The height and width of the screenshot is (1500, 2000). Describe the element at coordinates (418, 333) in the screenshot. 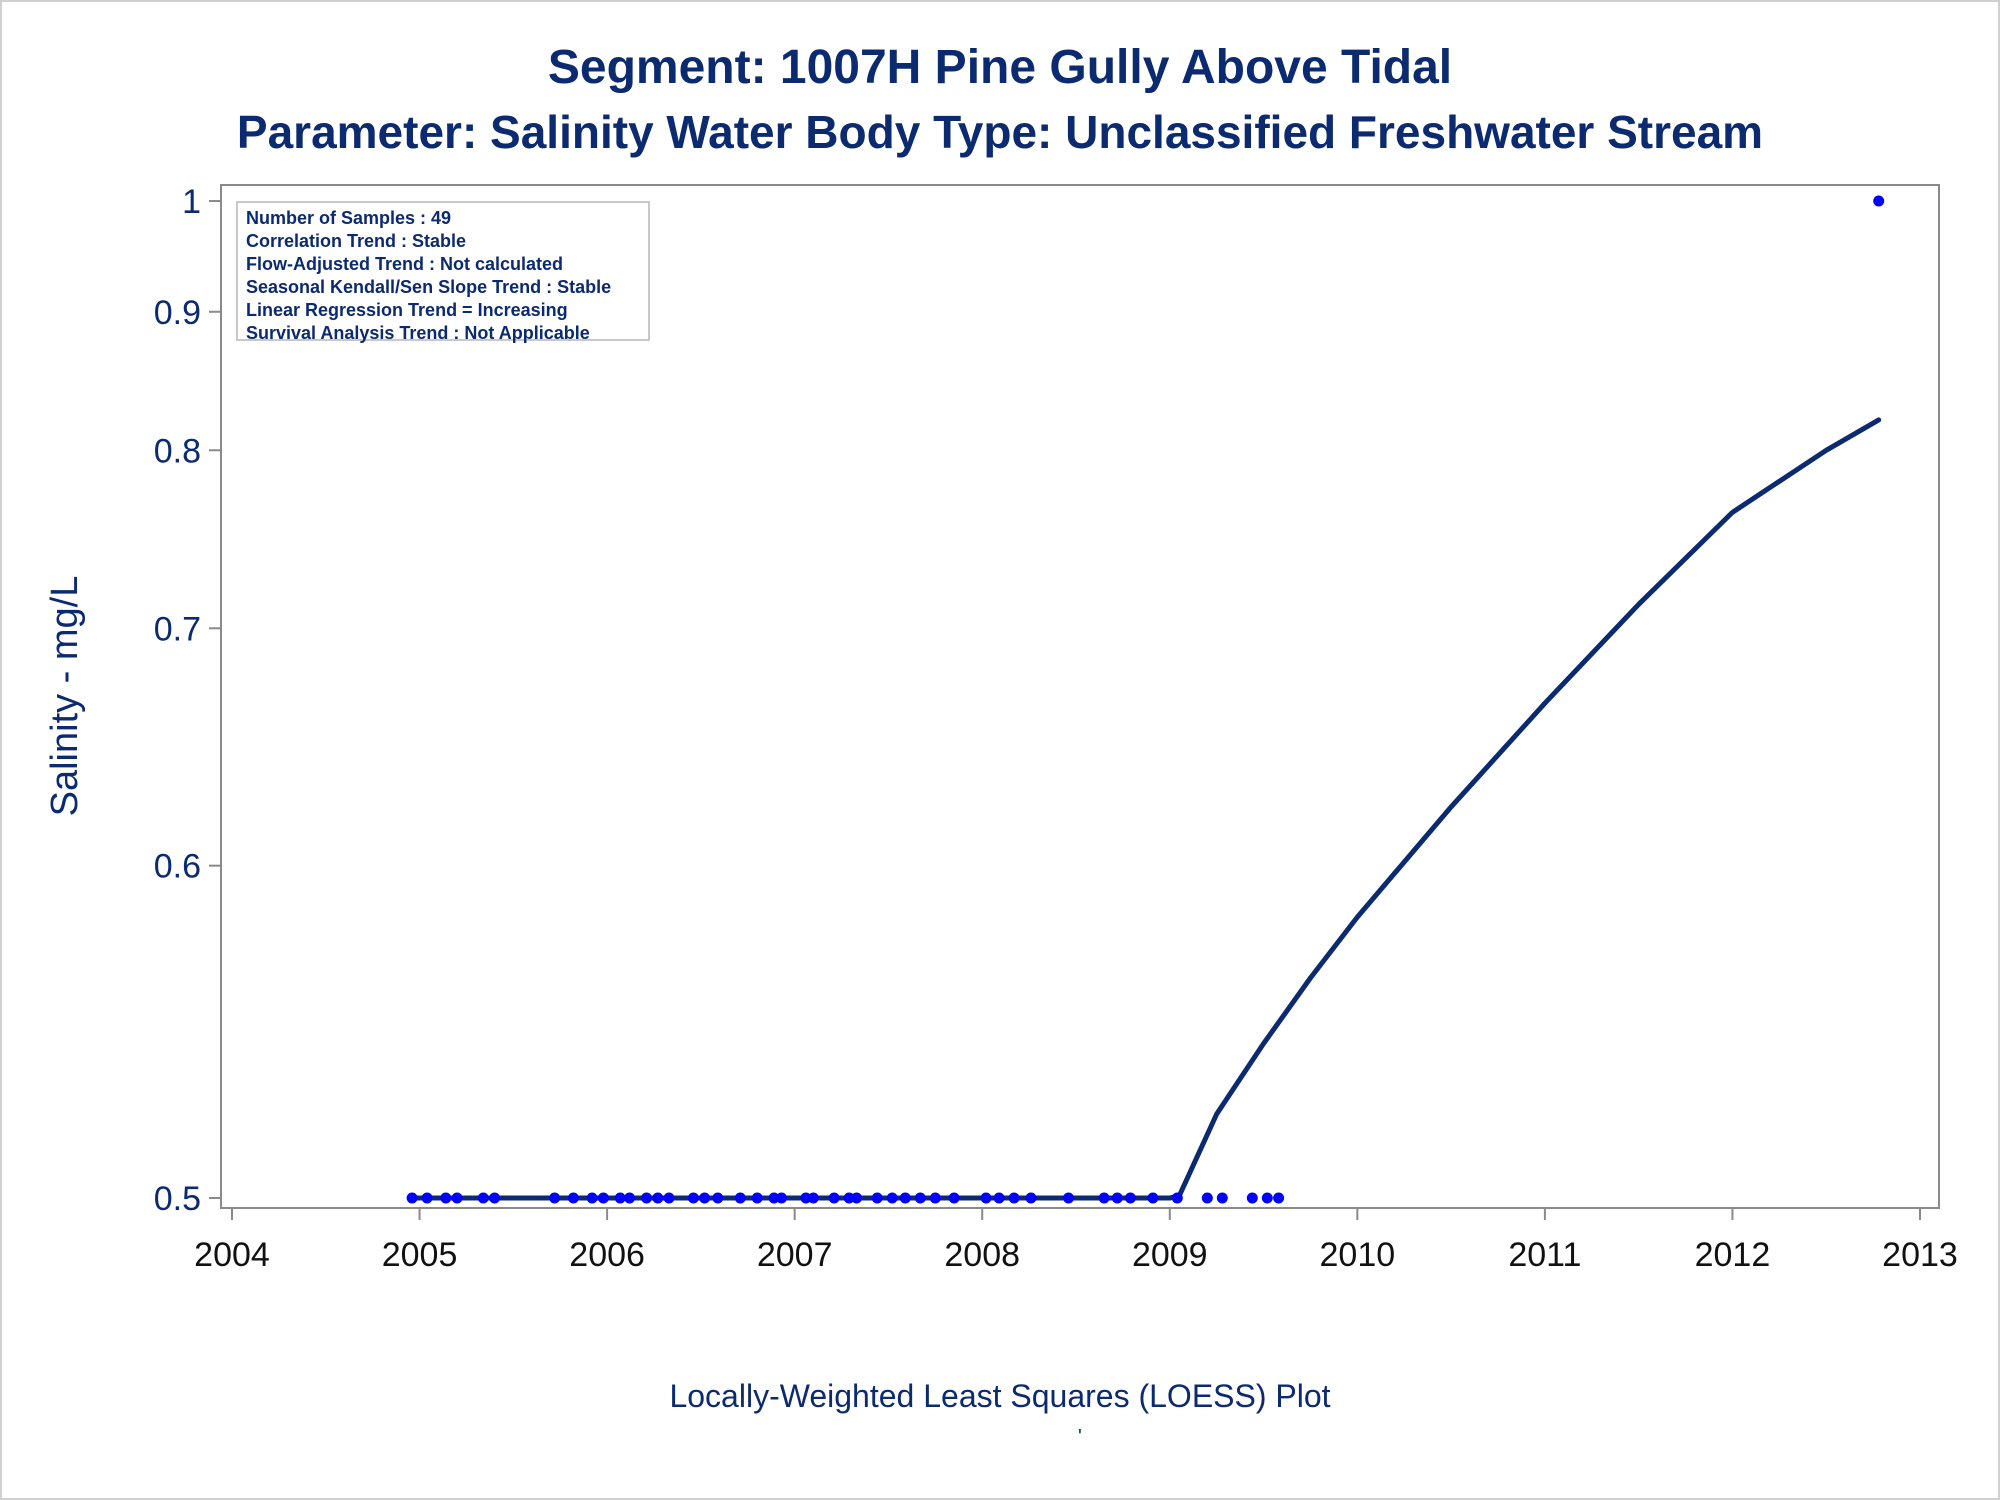

I see `stats-line-survival: Survival Analysis Trend : Not Applicable` at that location.